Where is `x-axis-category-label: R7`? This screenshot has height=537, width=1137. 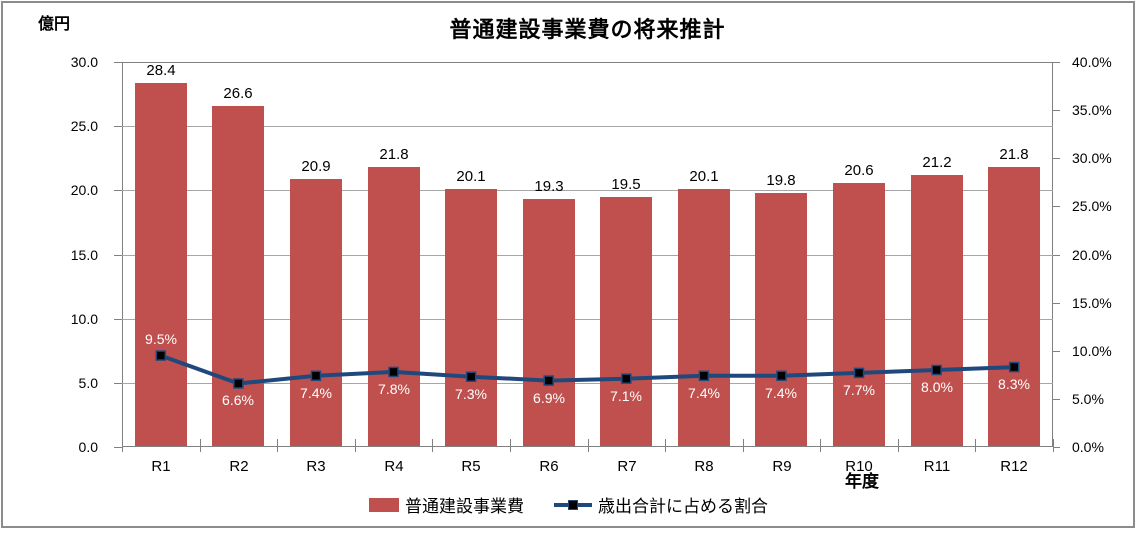 x-axis-category-label: R7 is located at coordinates (627, 466).